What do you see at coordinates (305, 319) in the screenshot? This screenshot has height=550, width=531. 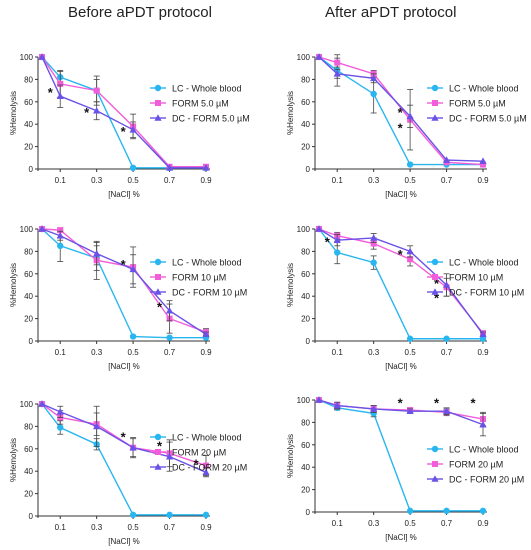 I see `y-tick-label: 20` at bounding box center [305, 319].